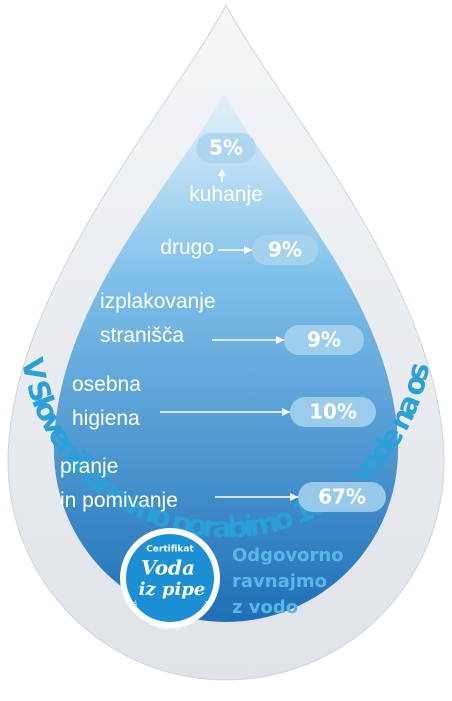 The width and height of the screenshot is (452, 701). Describe the element at coordinates (106, 384) in the screenshot. I see `label-line: osebna` at that location.